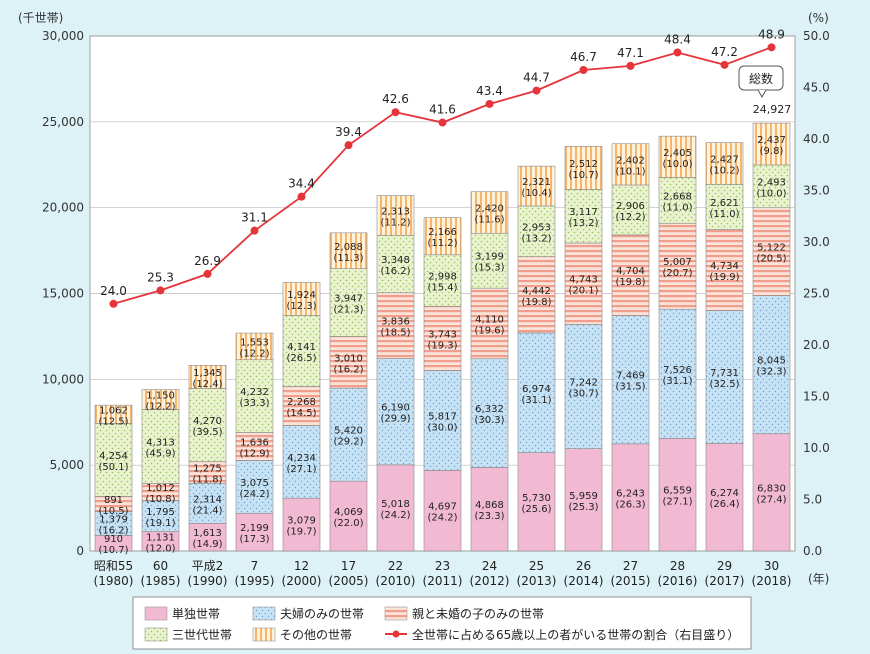 The image size is (870, 654). What do you see at coordinates (396, 634) in the screenshot?
I see `legend-line-marker` at bounding box center [396, 634].